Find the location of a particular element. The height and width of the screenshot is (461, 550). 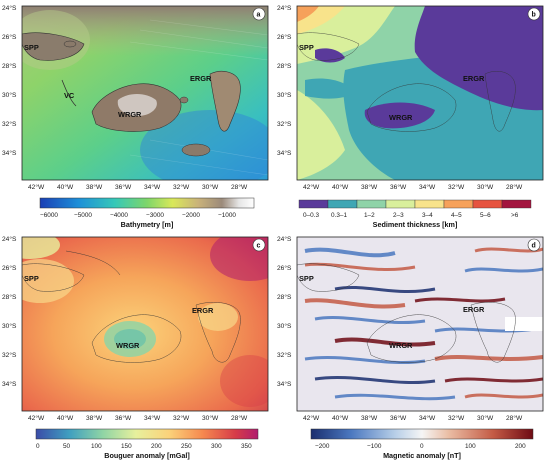

sediment-colorbar is located at coordinates (415, 204).